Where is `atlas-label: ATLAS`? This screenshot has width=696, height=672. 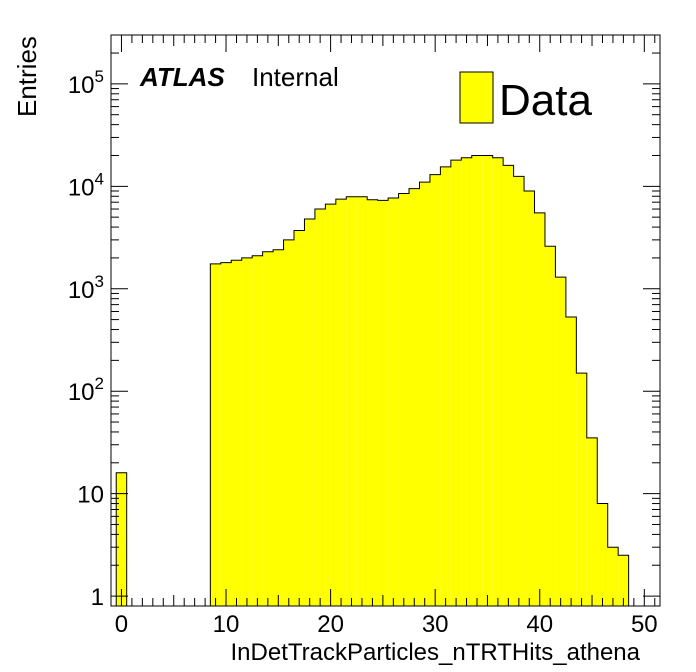 atlas-label: ATLAS is located at coordinates (182, 77).